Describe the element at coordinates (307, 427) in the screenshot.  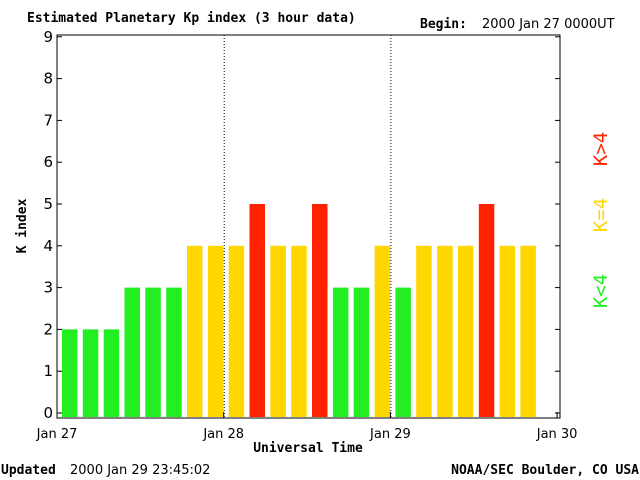
I see `x-axis: Jan 27 Jan 28 Jan 29 Jan 30` at that location.